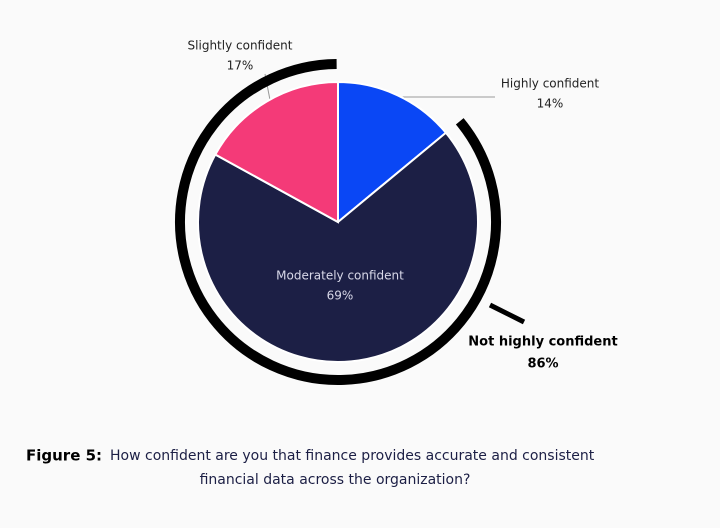 The image size is (720, 528). I want to click on slice-label: Moderately confident, so click(340, 276).